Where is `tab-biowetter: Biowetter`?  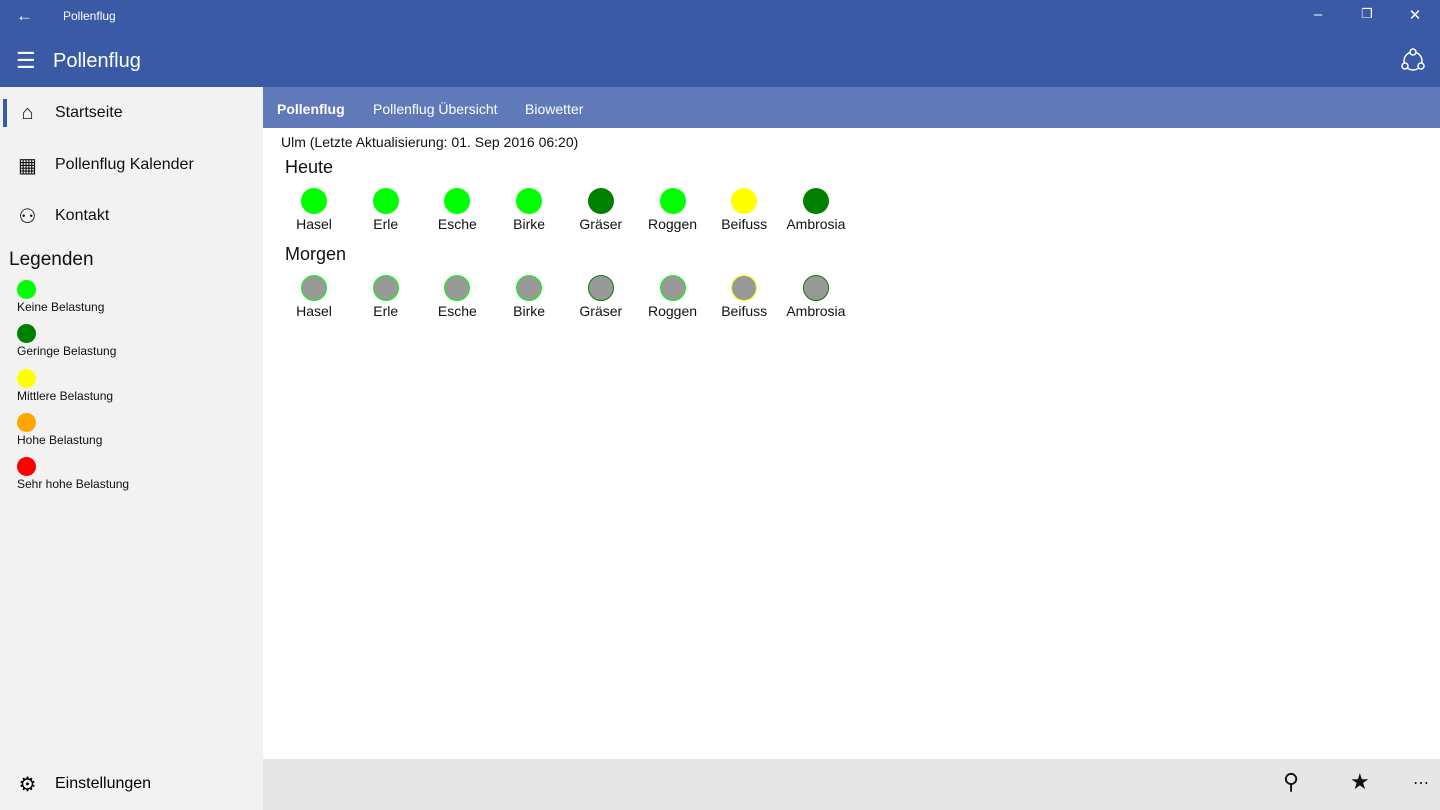 tab-biowetter: Biowetter is located at coordinates (554, 109).